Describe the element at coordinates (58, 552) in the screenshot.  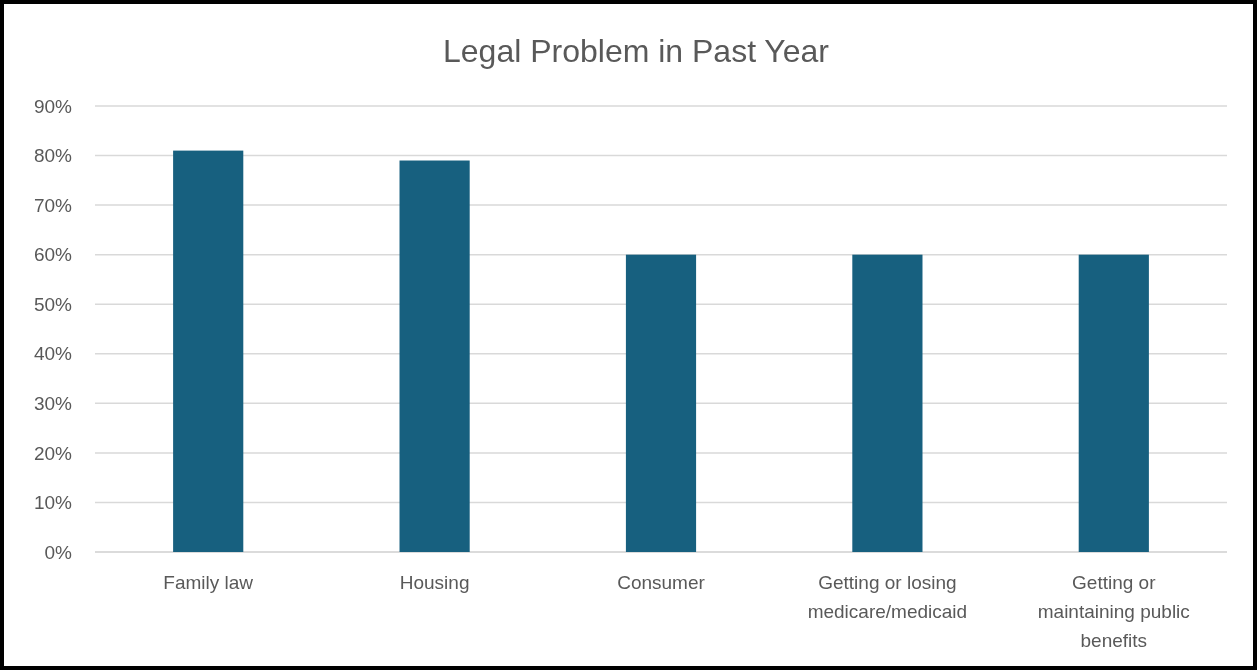
I see `y-tick-label: 0%` at that location.